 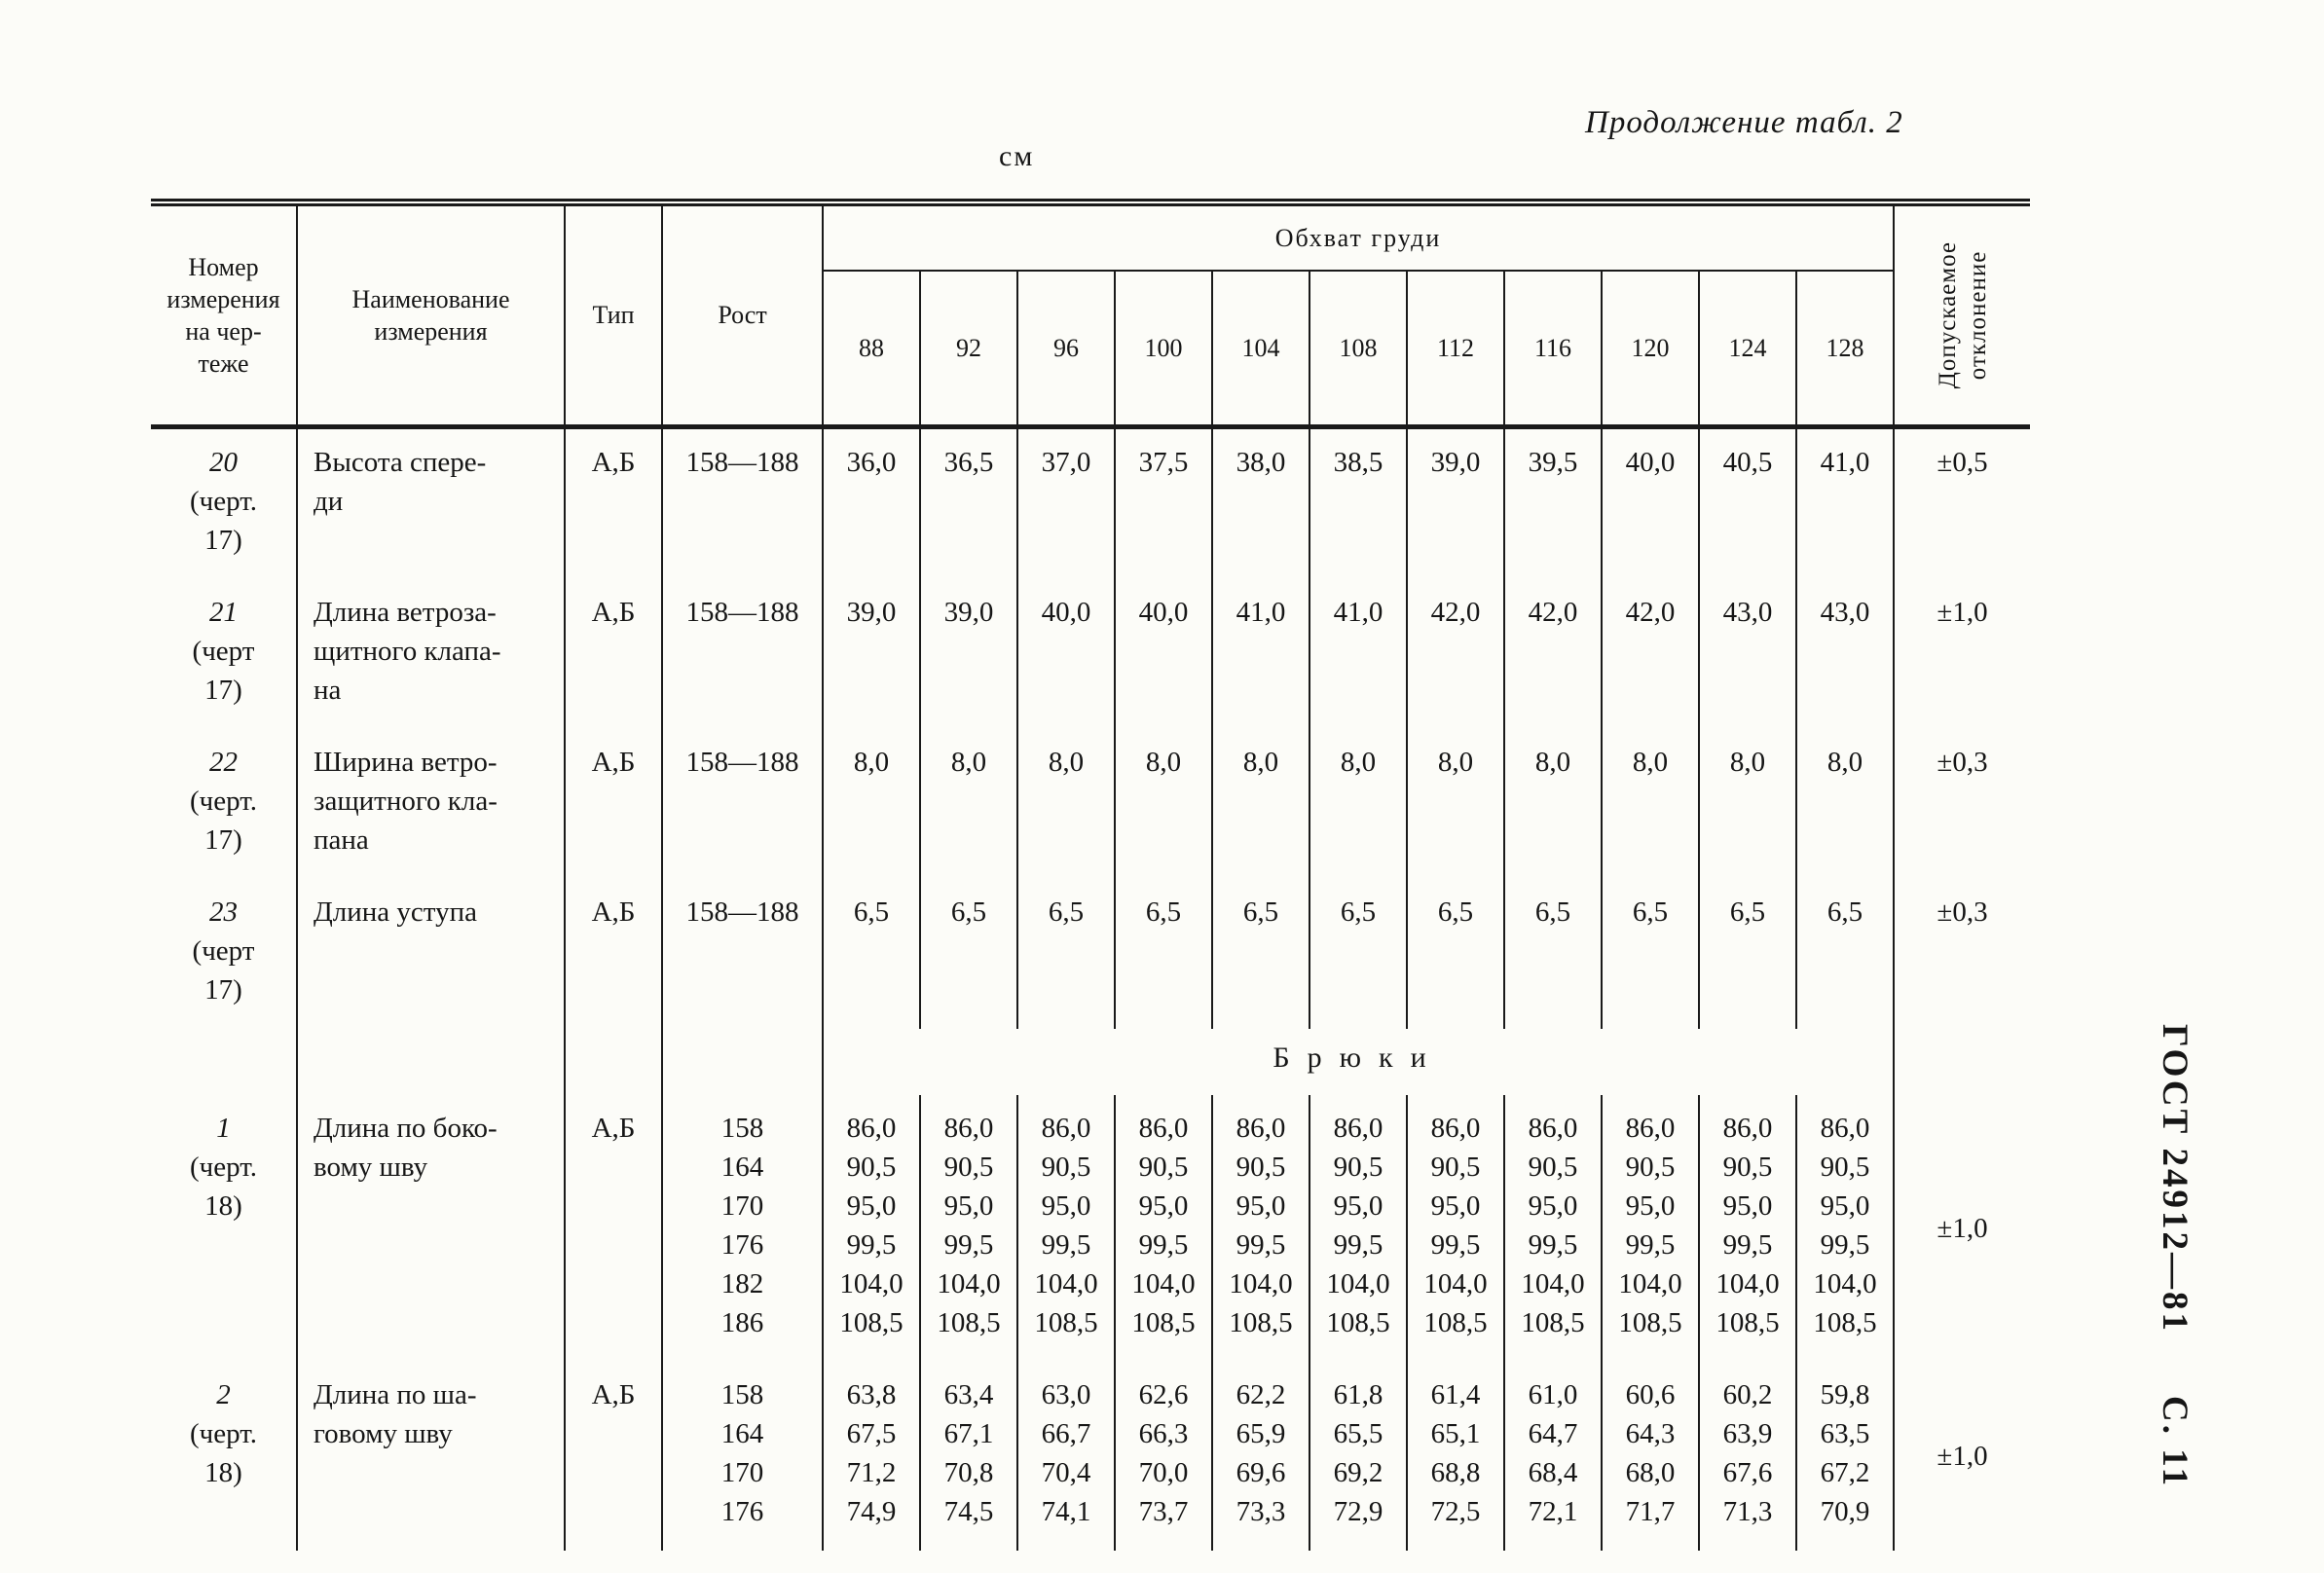 I want to click on measure-number-cell: 2 (черт. 18), so click(x=224, y=1456).